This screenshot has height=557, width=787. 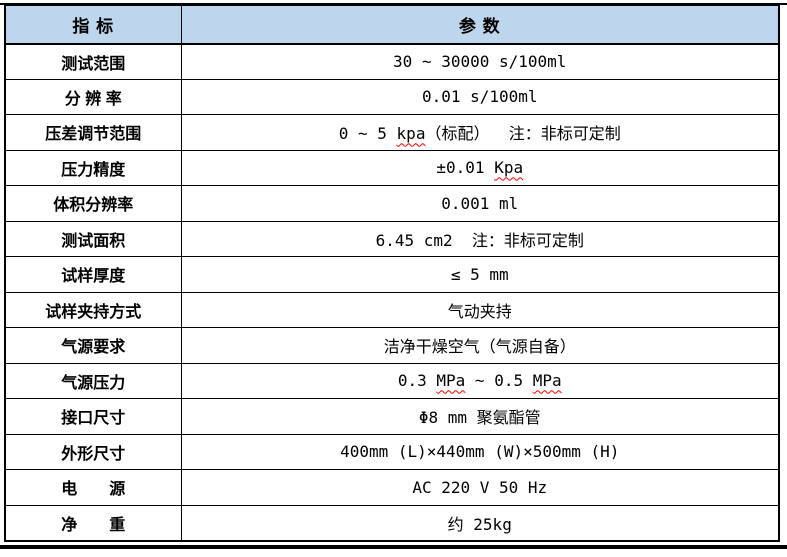 I want to click on table-row: 试样厚度 ≤ 5 mm, so click(x=392, y=274).